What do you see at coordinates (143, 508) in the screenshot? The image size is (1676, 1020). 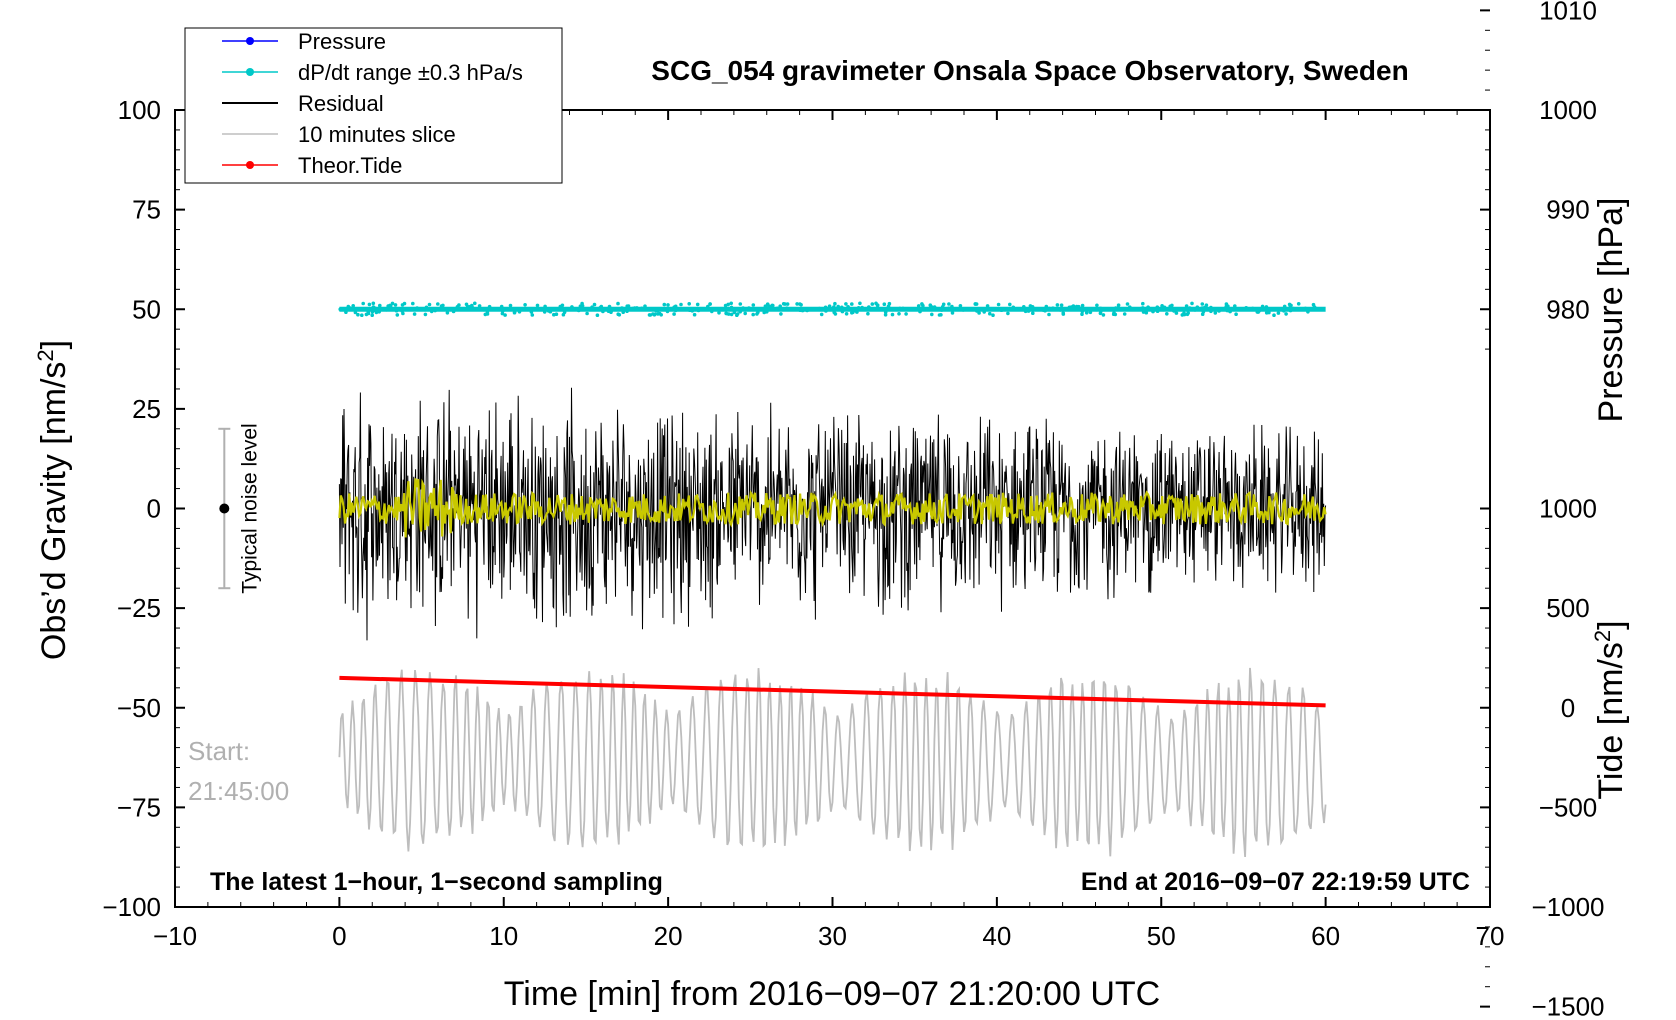 I see `y-axis-ticks: −100 −75 −50 −25 0 25 50 75 100` at bounding box center [143, 508].